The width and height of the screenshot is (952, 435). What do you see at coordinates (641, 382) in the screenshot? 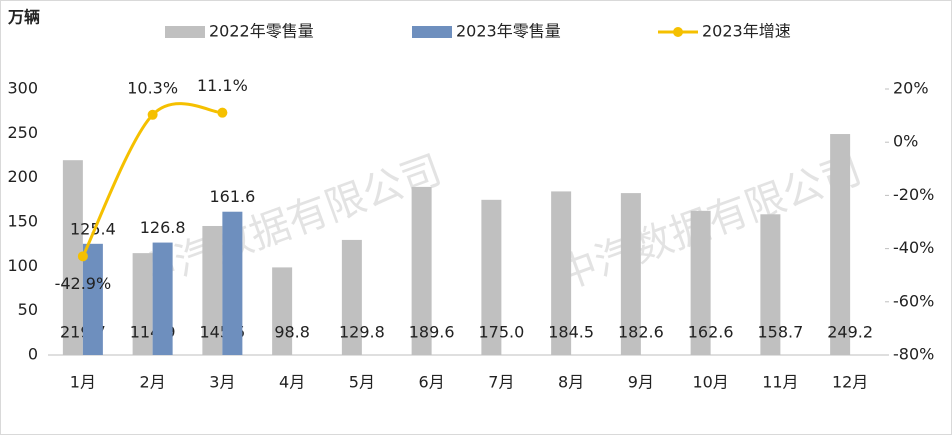
I see `x-tick-label: 9月` at bounding box center [641, 382].